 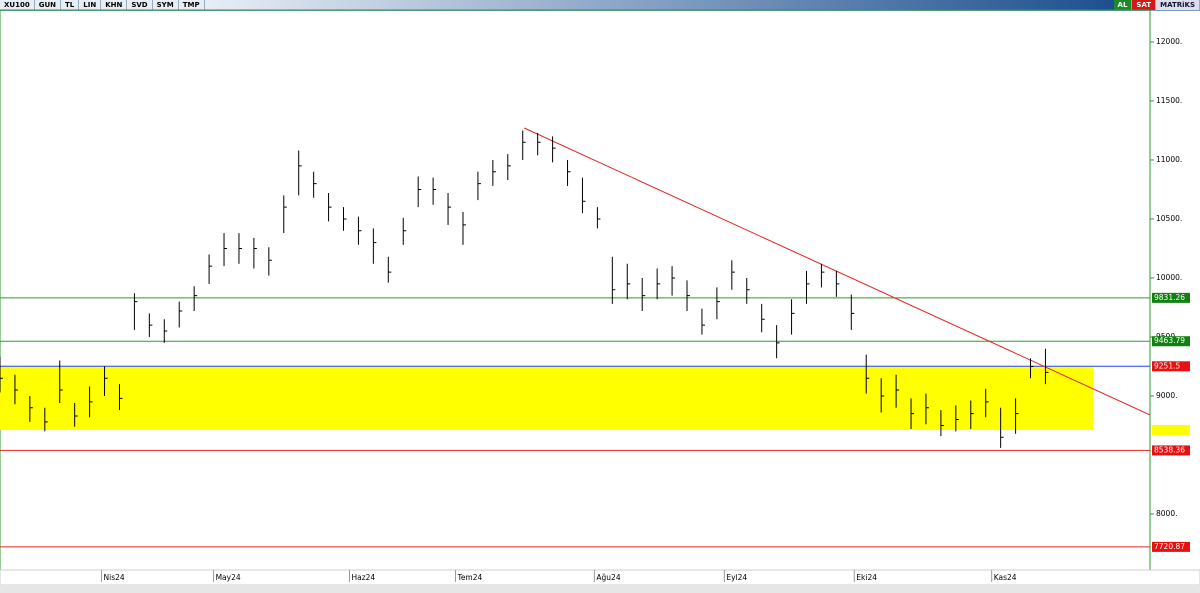 I want to click on toolbar-items: GUN TL LIN KHN SVD SYM TMP, so click(x=120, y=5).